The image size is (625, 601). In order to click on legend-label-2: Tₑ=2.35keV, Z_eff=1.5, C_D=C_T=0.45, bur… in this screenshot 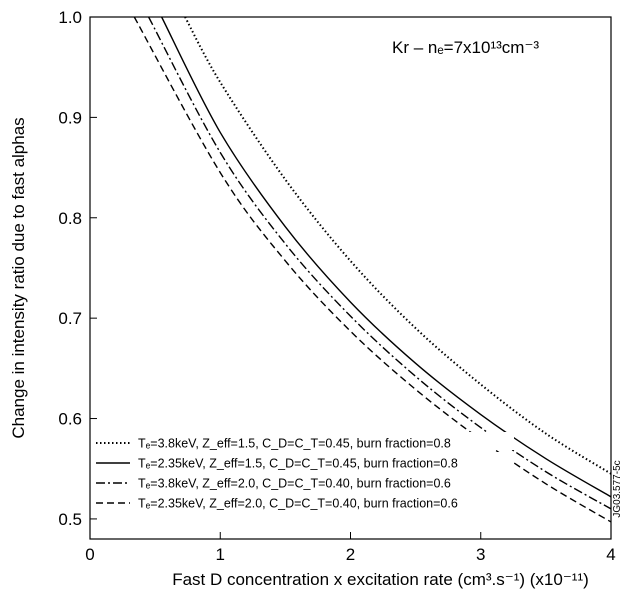, I will do `click(298, 464)`.